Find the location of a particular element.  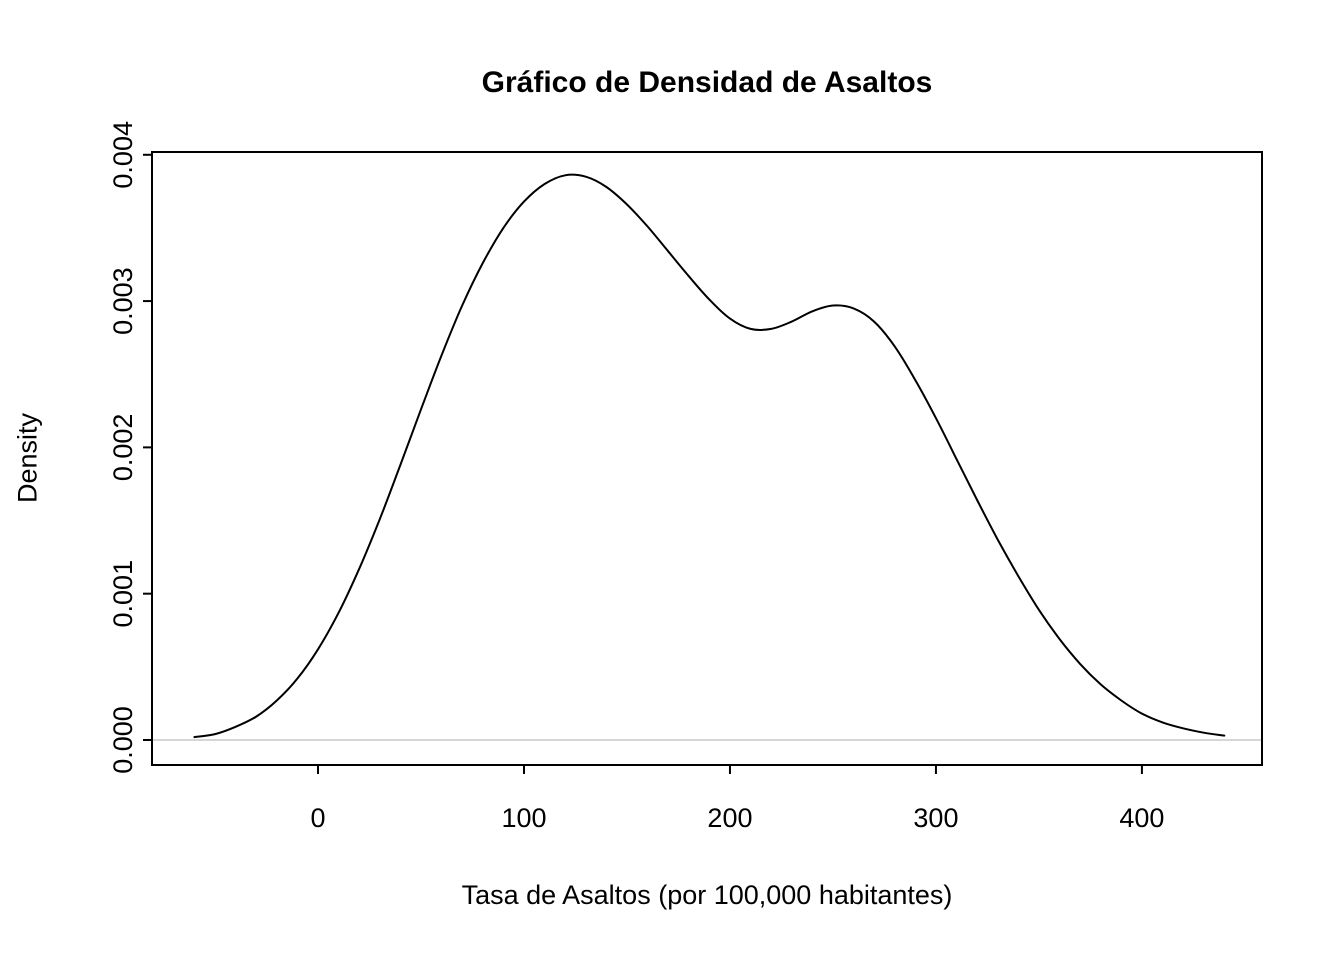

chart-title: Gráfico de Densidad de Asaltos is located at coordinates (707, 82).